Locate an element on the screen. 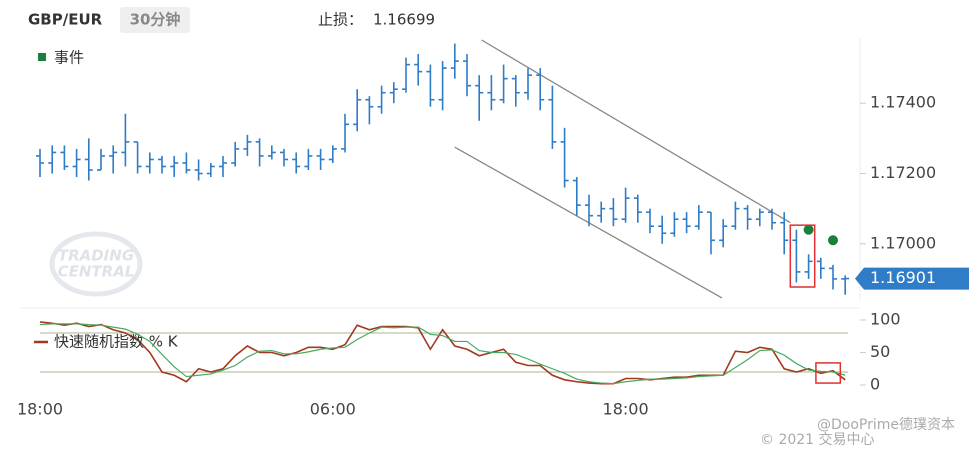 The height and width of the screenshot is (461, 969). watermark: TRADING is located at coordinates (96, 256).